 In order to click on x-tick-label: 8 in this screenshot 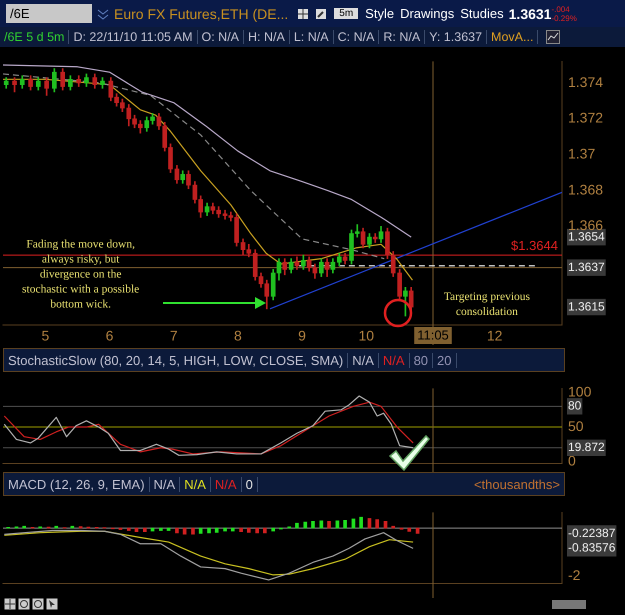, I will do `click(238, 335)`.